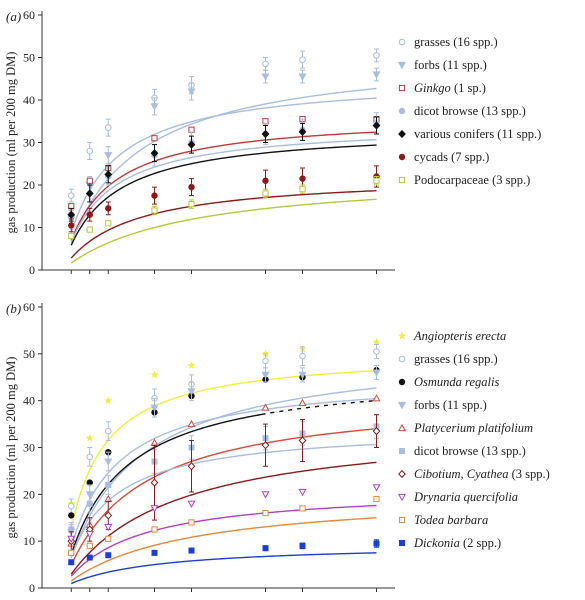 Image resolution: width=585 pixels, height=600 pixels. Describe the element at coordinates (302, 375) in the screenshot. I see `data-point-s3-p6` at that location.